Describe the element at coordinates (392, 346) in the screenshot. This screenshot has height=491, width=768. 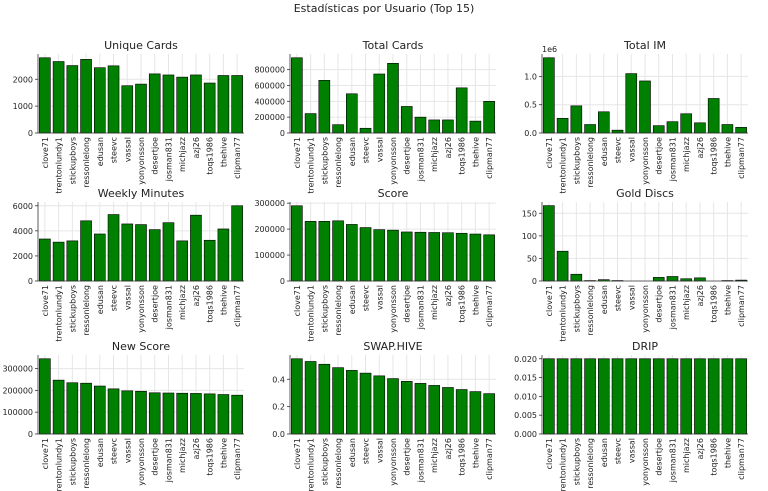
I see `subplot-title: SWAP.HIVE` at that location.